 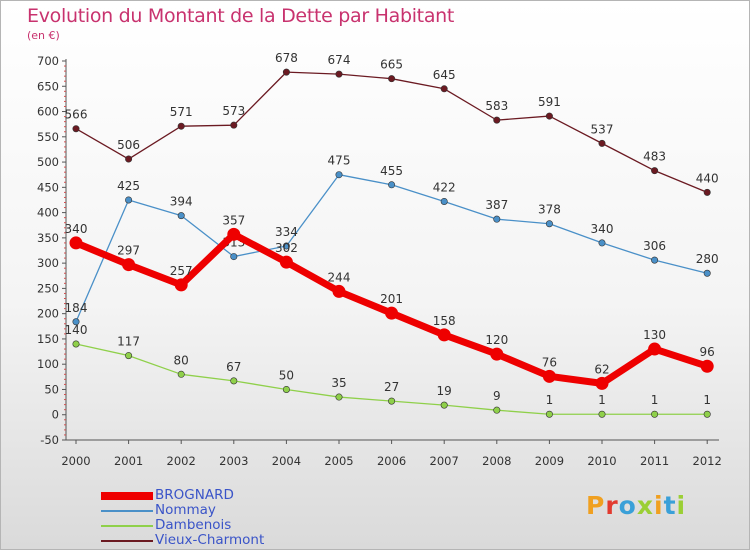 I want to click on data-label: 665, so click(x=391, y=65).